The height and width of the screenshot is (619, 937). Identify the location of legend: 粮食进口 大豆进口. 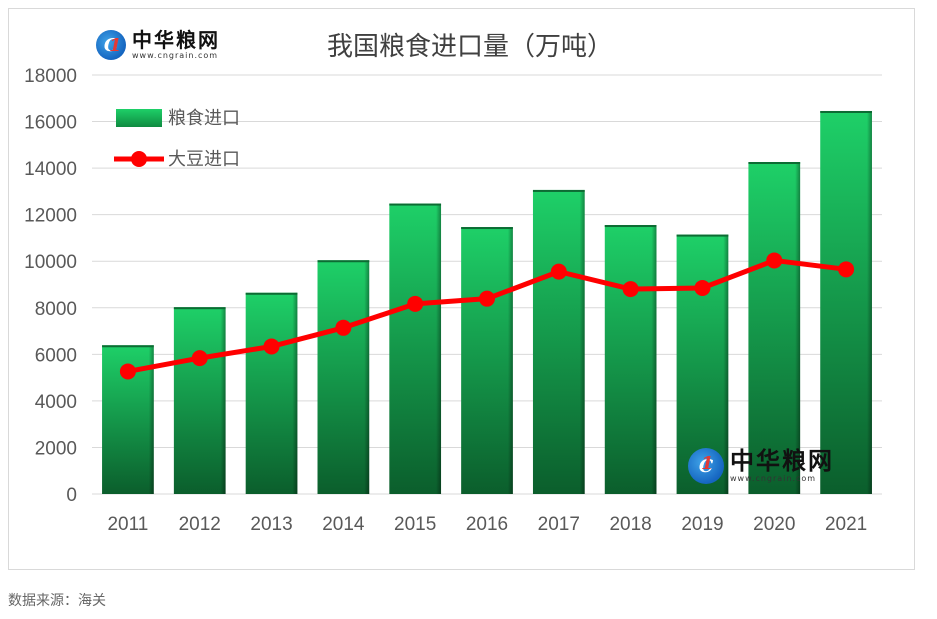
(177, 139).